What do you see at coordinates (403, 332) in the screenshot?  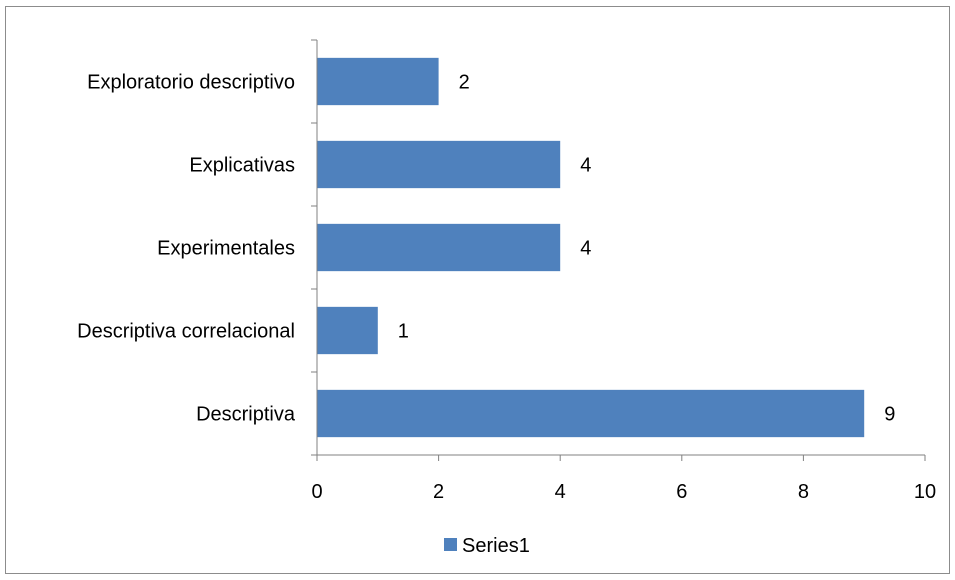 I see `data-label-descriptiva-correlacional: 1` at bounding box center [403, 332].